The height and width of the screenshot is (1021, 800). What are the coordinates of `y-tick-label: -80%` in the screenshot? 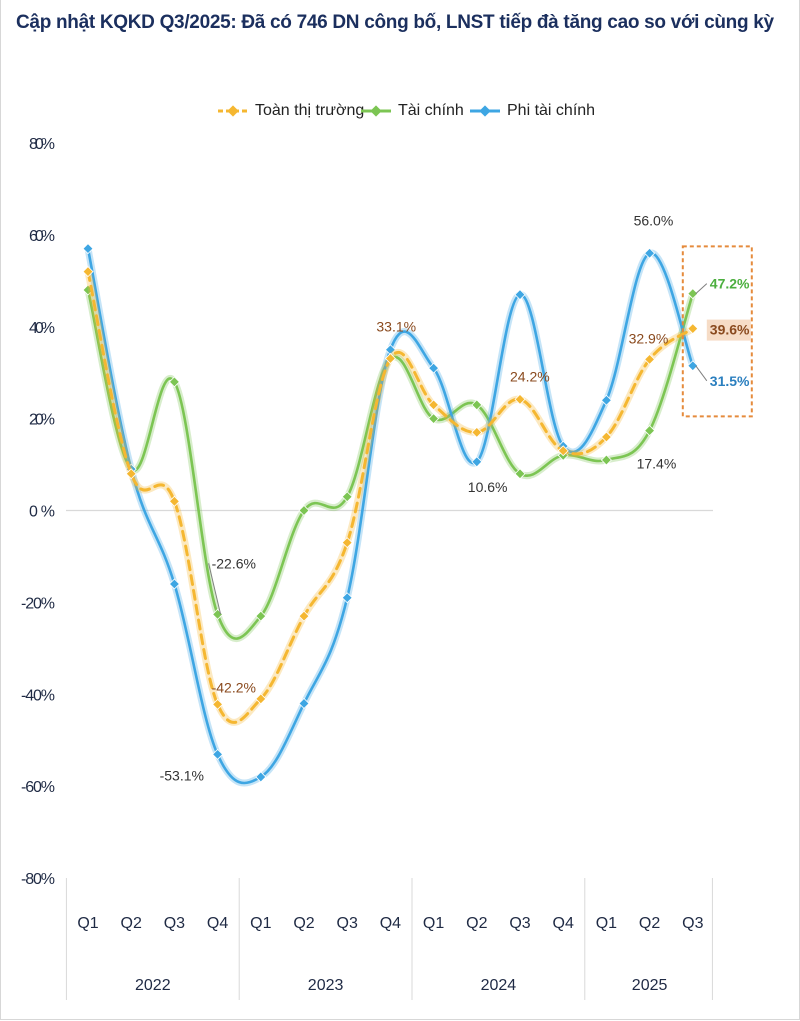 It's located at (38, 879).